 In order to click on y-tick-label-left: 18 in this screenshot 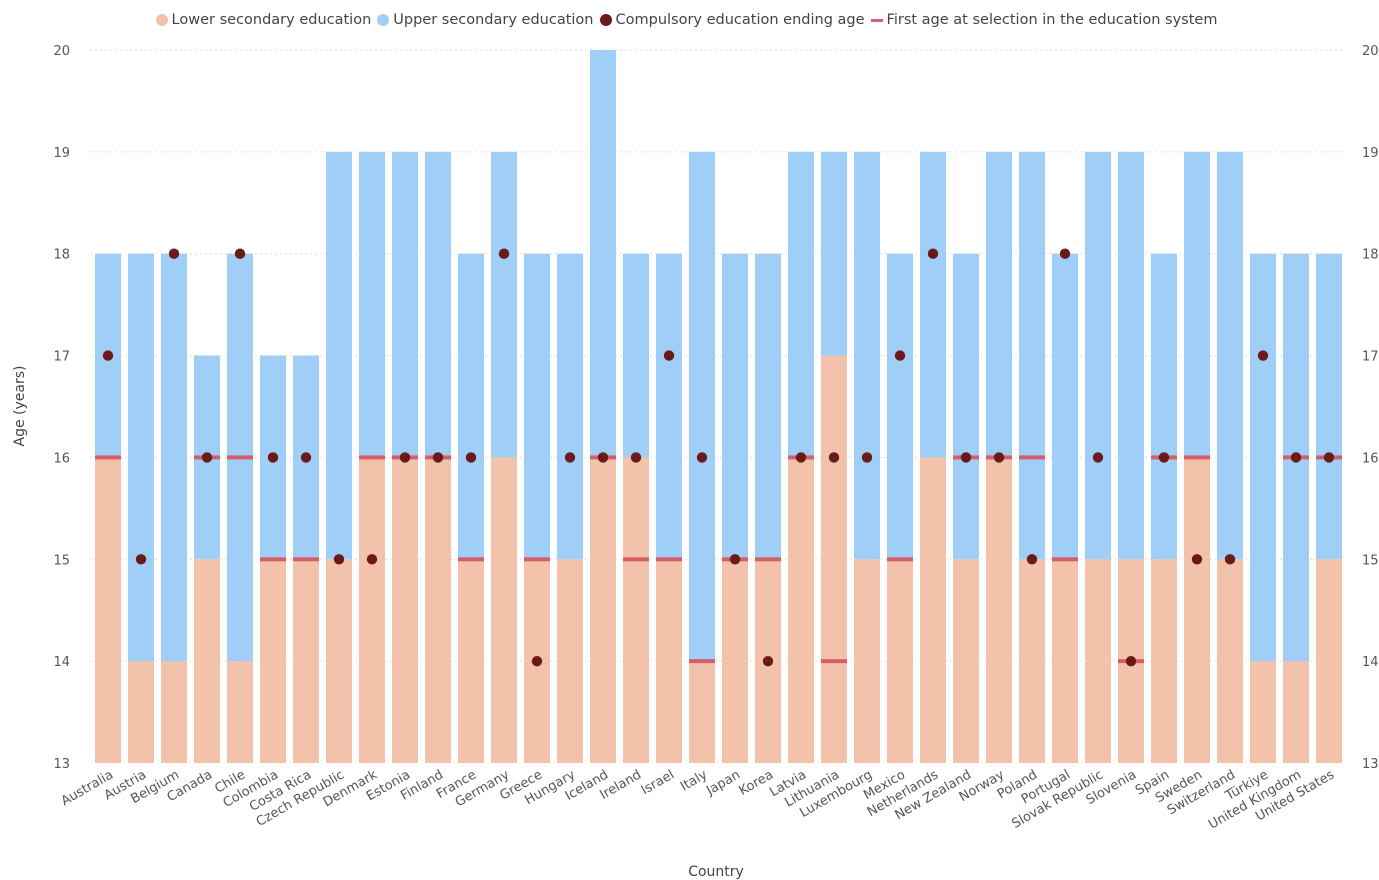, I will do `click(61, 255)`.